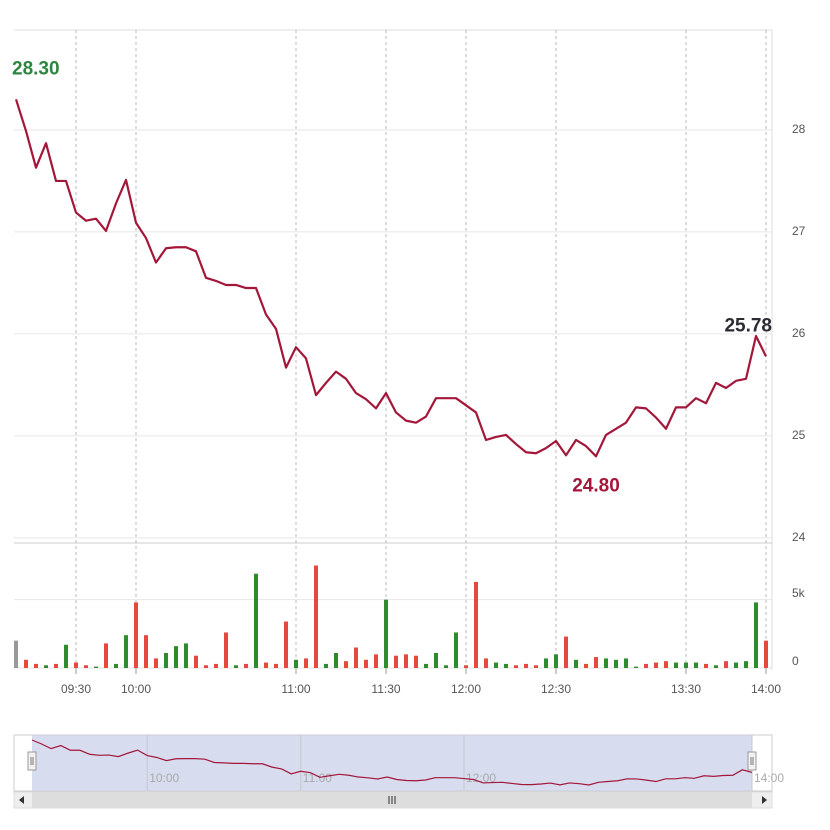 The height and width of the screenshot is (830, 830). What do you see at coordinates (596, 485) in the screenshot?
I see `value-annotation: 24.80` at bounding box center [596, 485].